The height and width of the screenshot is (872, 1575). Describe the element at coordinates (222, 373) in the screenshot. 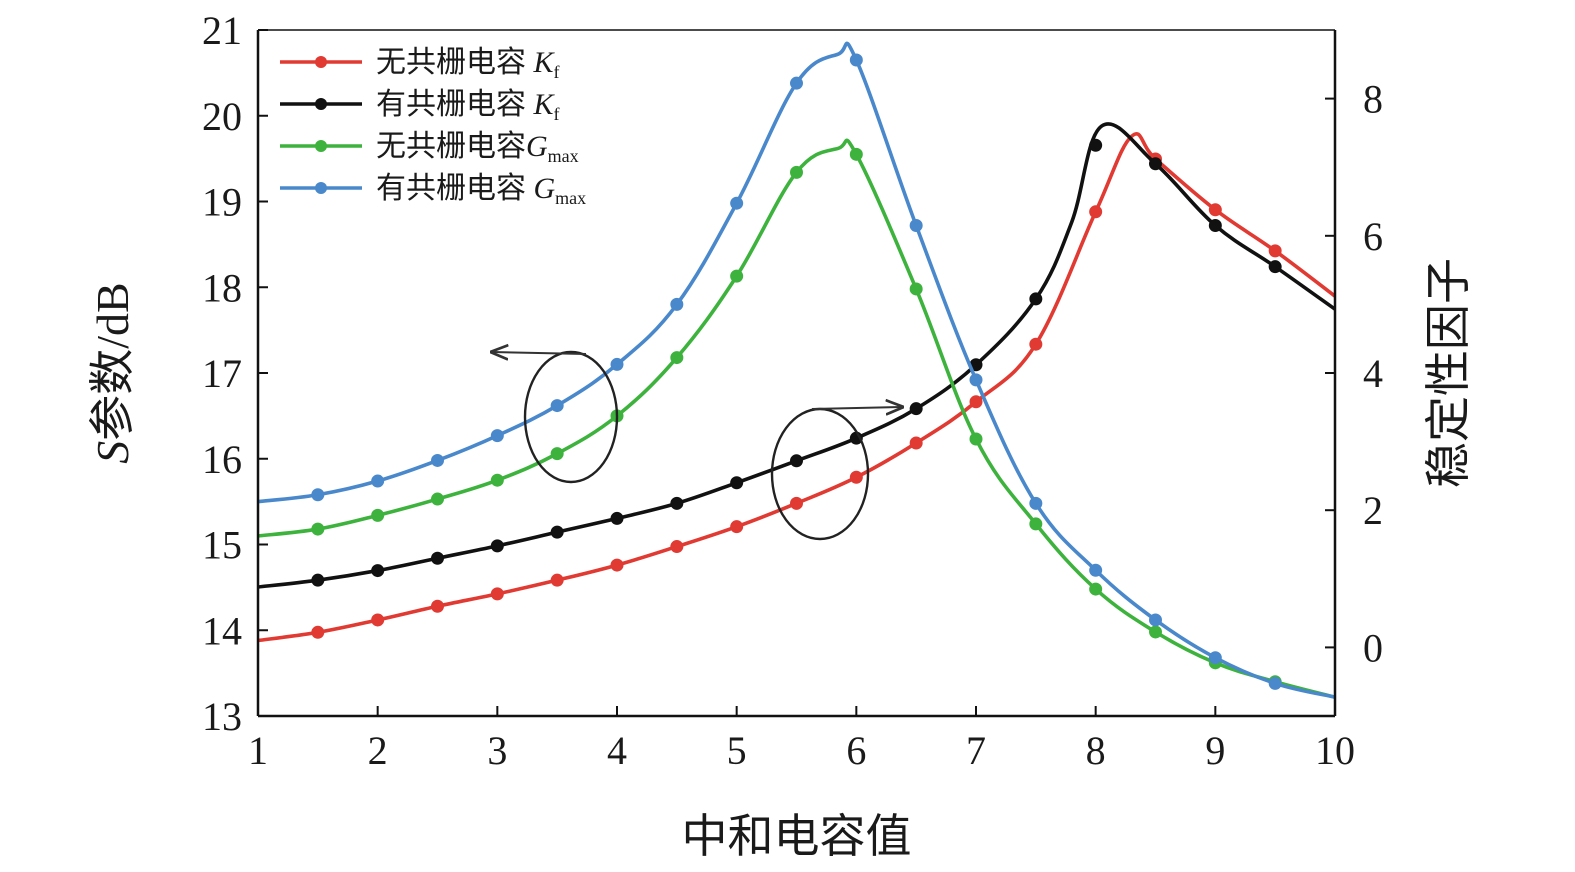

I see `y-left-tick-label: 17` at that location.